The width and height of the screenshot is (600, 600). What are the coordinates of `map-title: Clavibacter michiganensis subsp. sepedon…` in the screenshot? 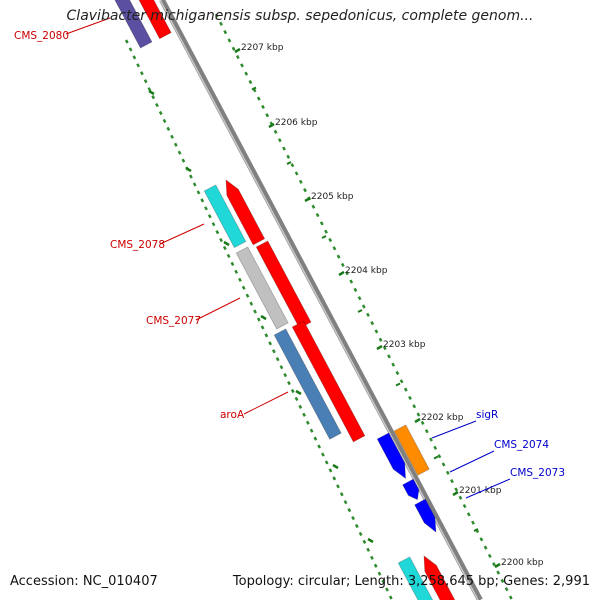 It's located at (300, 16).